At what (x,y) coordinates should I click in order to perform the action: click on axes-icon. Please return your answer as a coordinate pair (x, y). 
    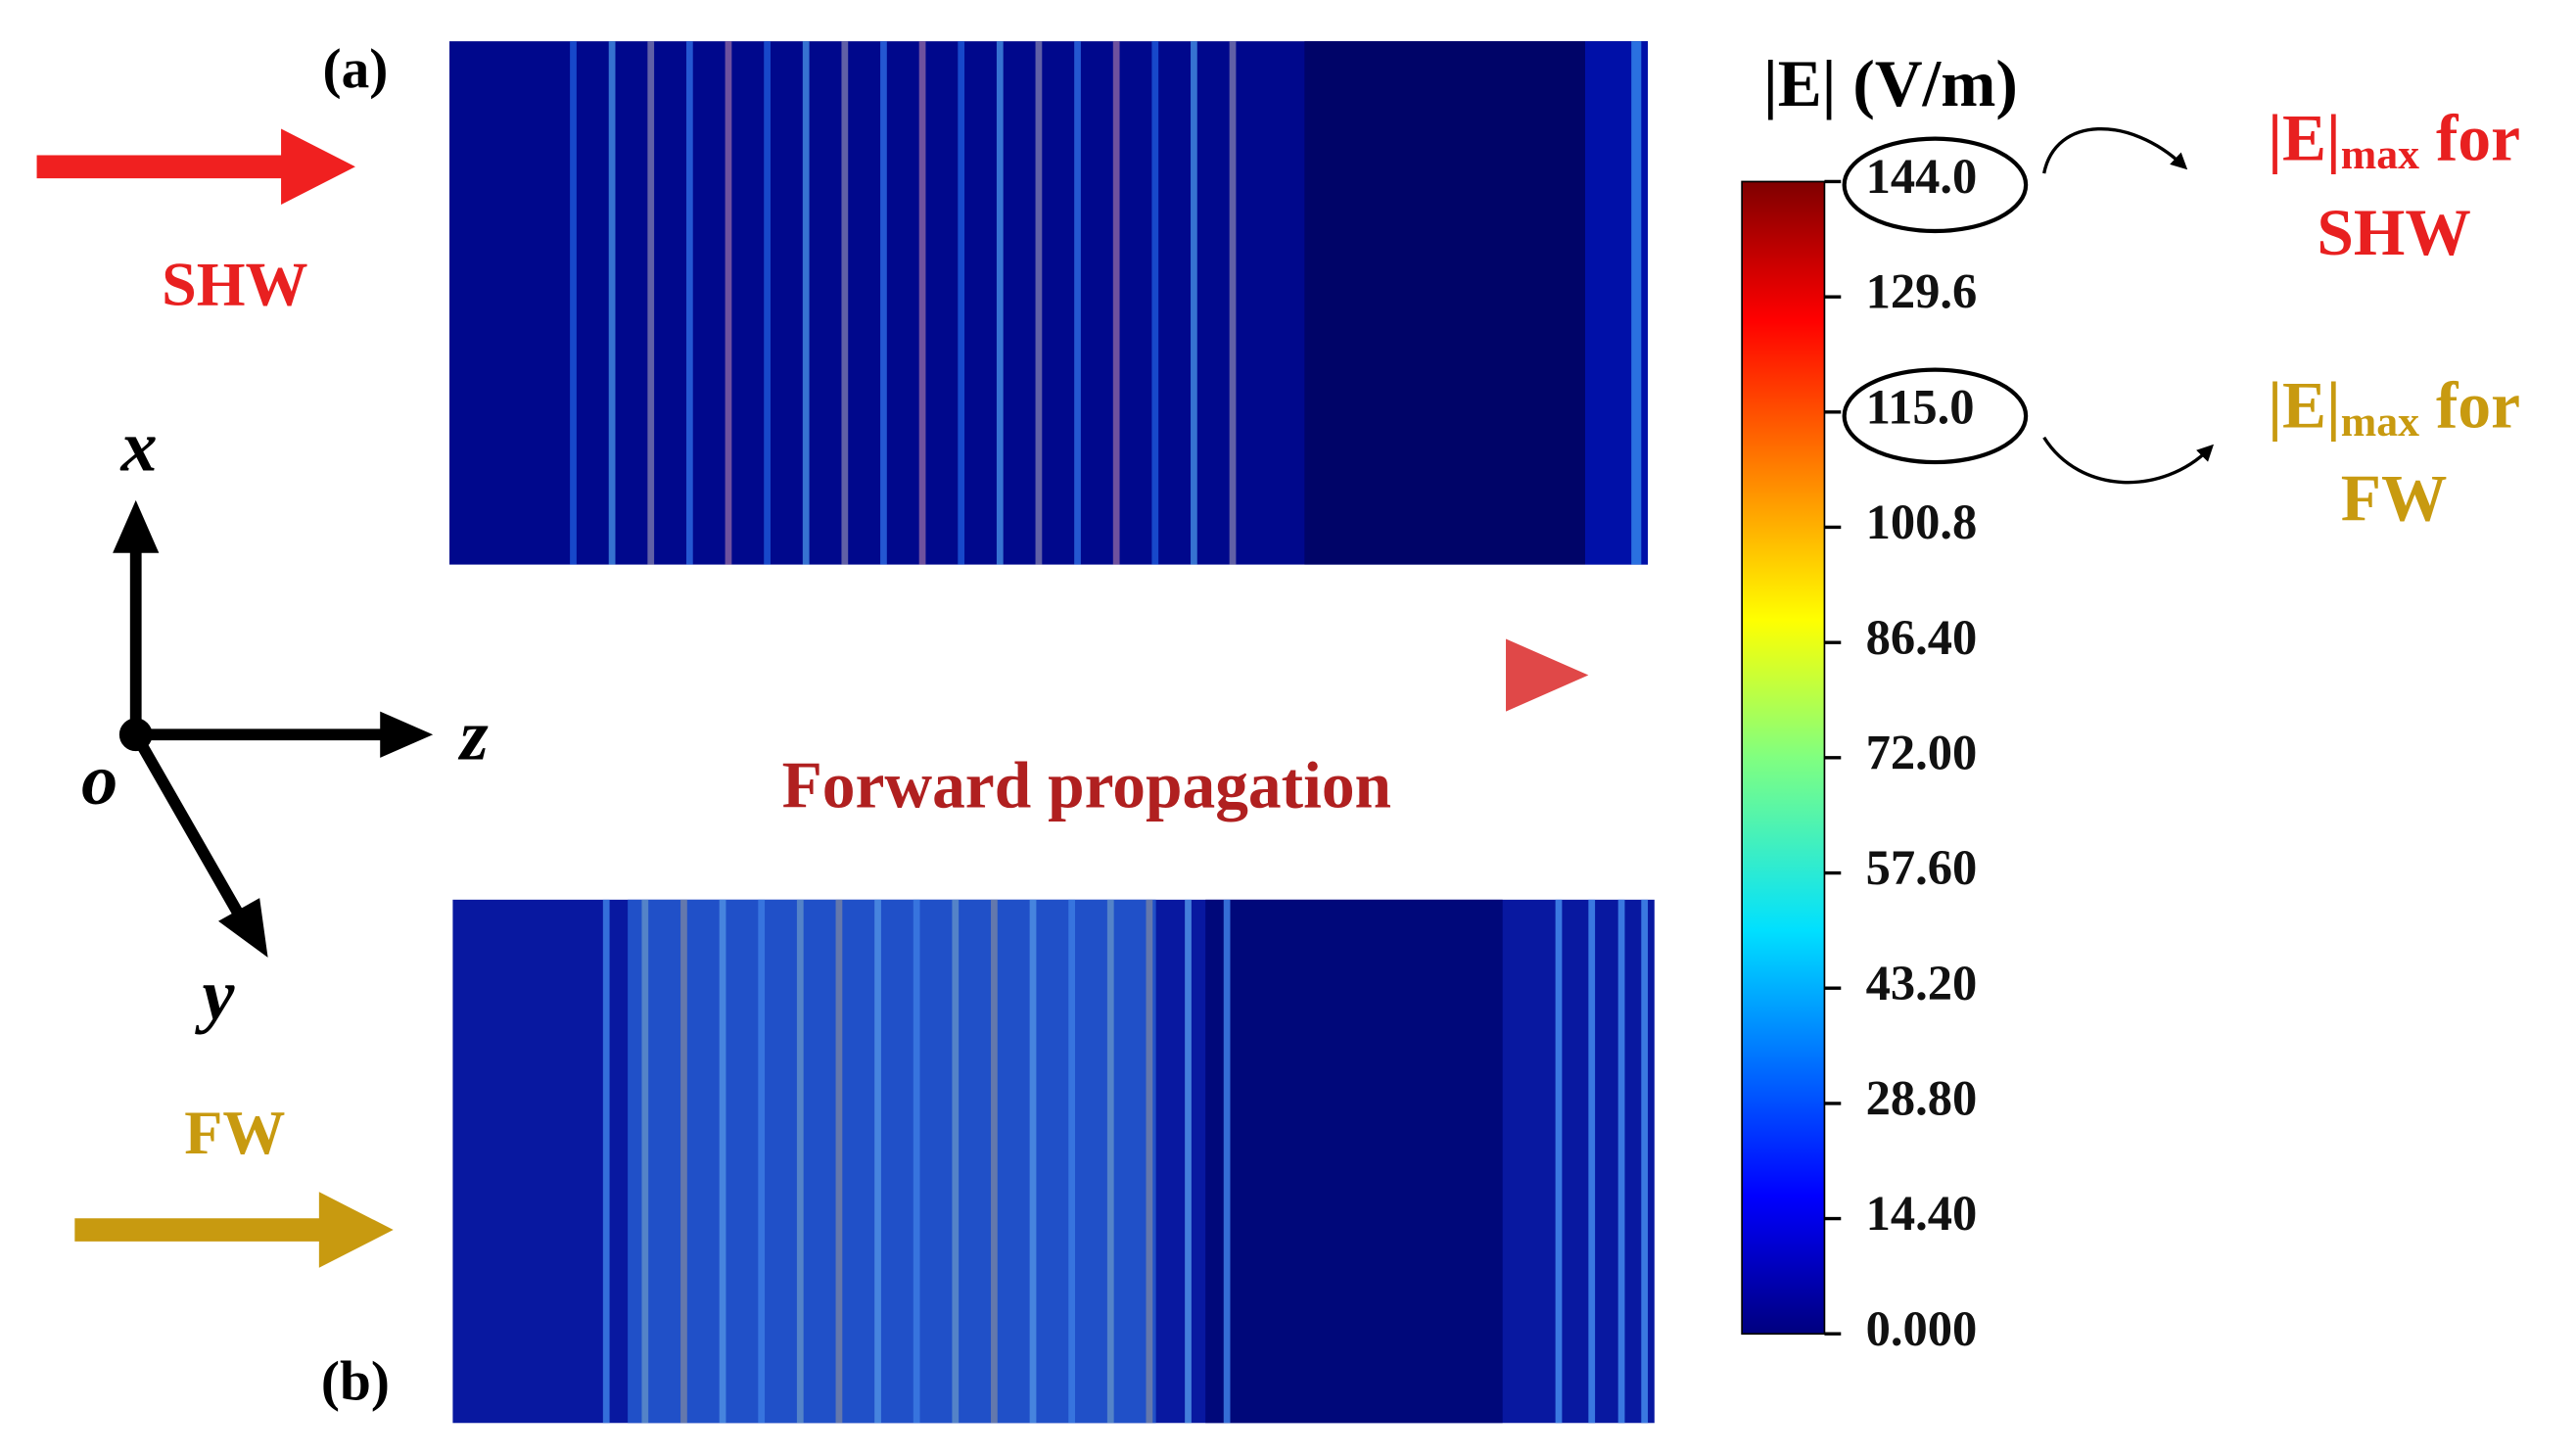
    Looking at the image, I should click on (273, 728).